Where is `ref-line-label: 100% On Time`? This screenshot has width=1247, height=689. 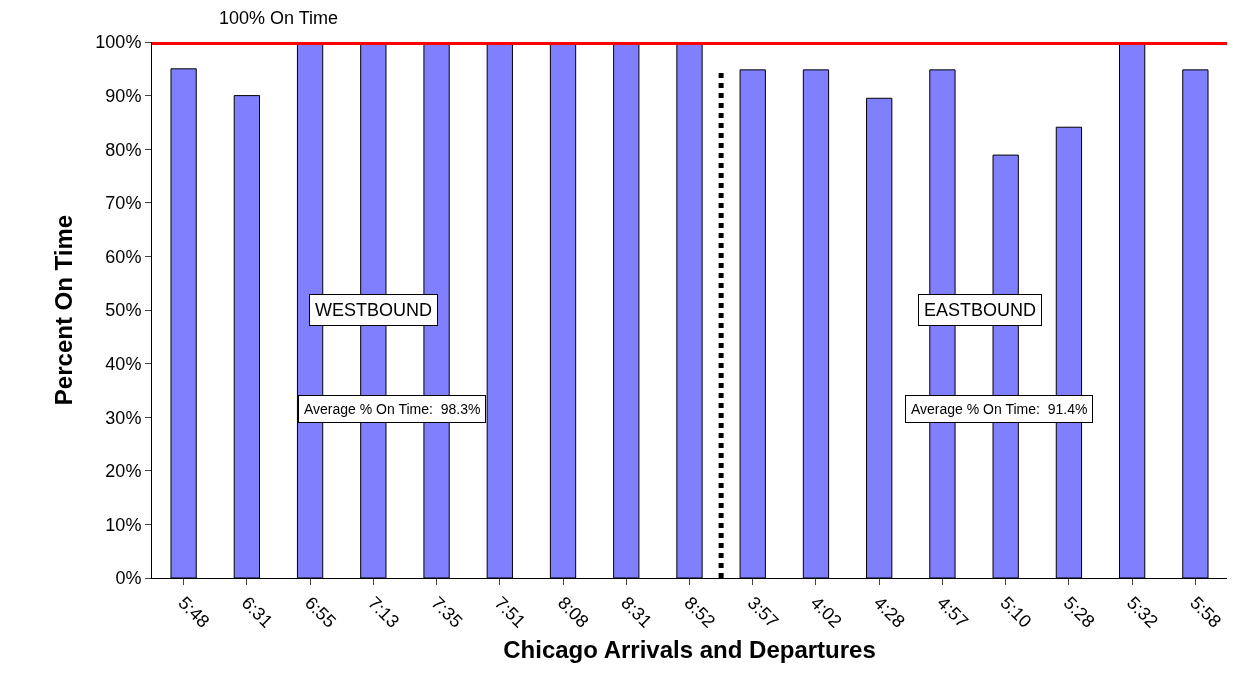 ref-line-label: 100% On Time is located at coordinates (279, 18).